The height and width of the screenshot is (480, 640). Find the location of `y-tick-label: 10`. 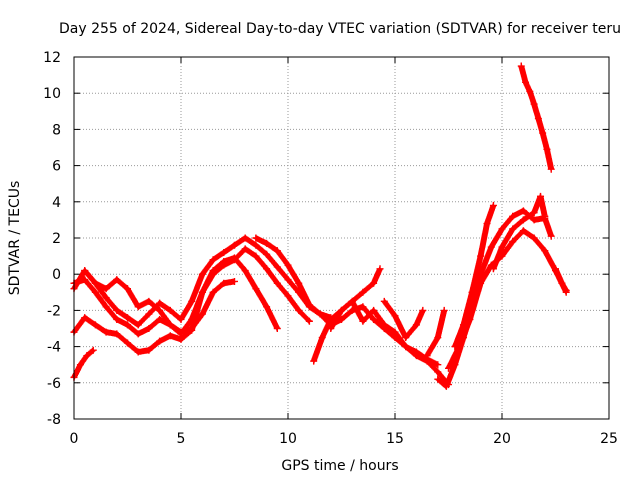

y-tick-label: 10 is located at coordinates (52, 94).